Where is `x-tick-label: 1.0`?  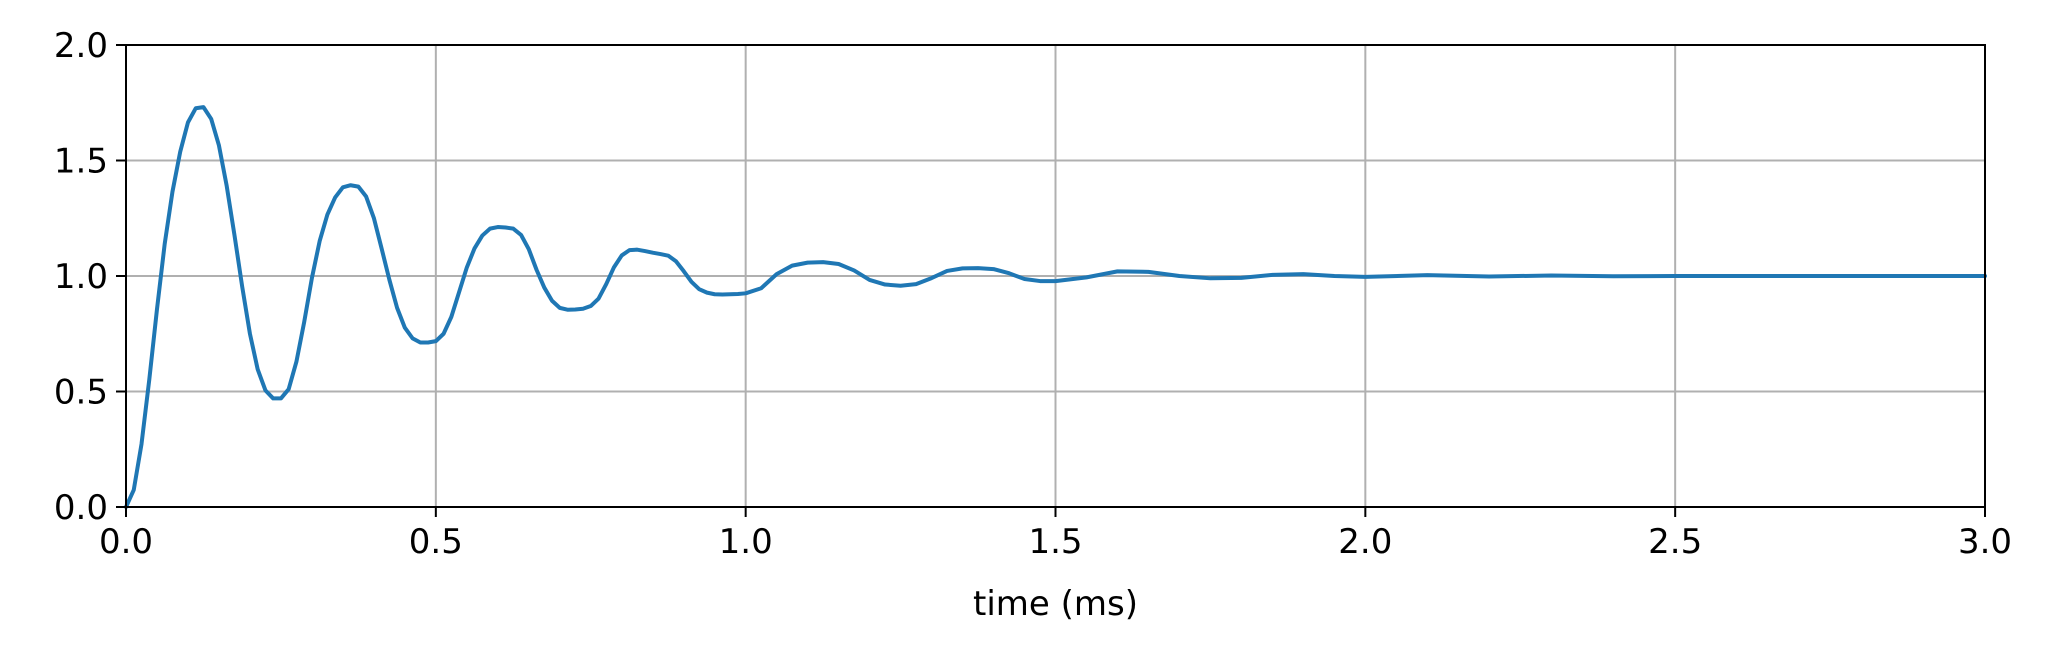 x-tick-label: 1.0 is located at coordinates (746, 542).